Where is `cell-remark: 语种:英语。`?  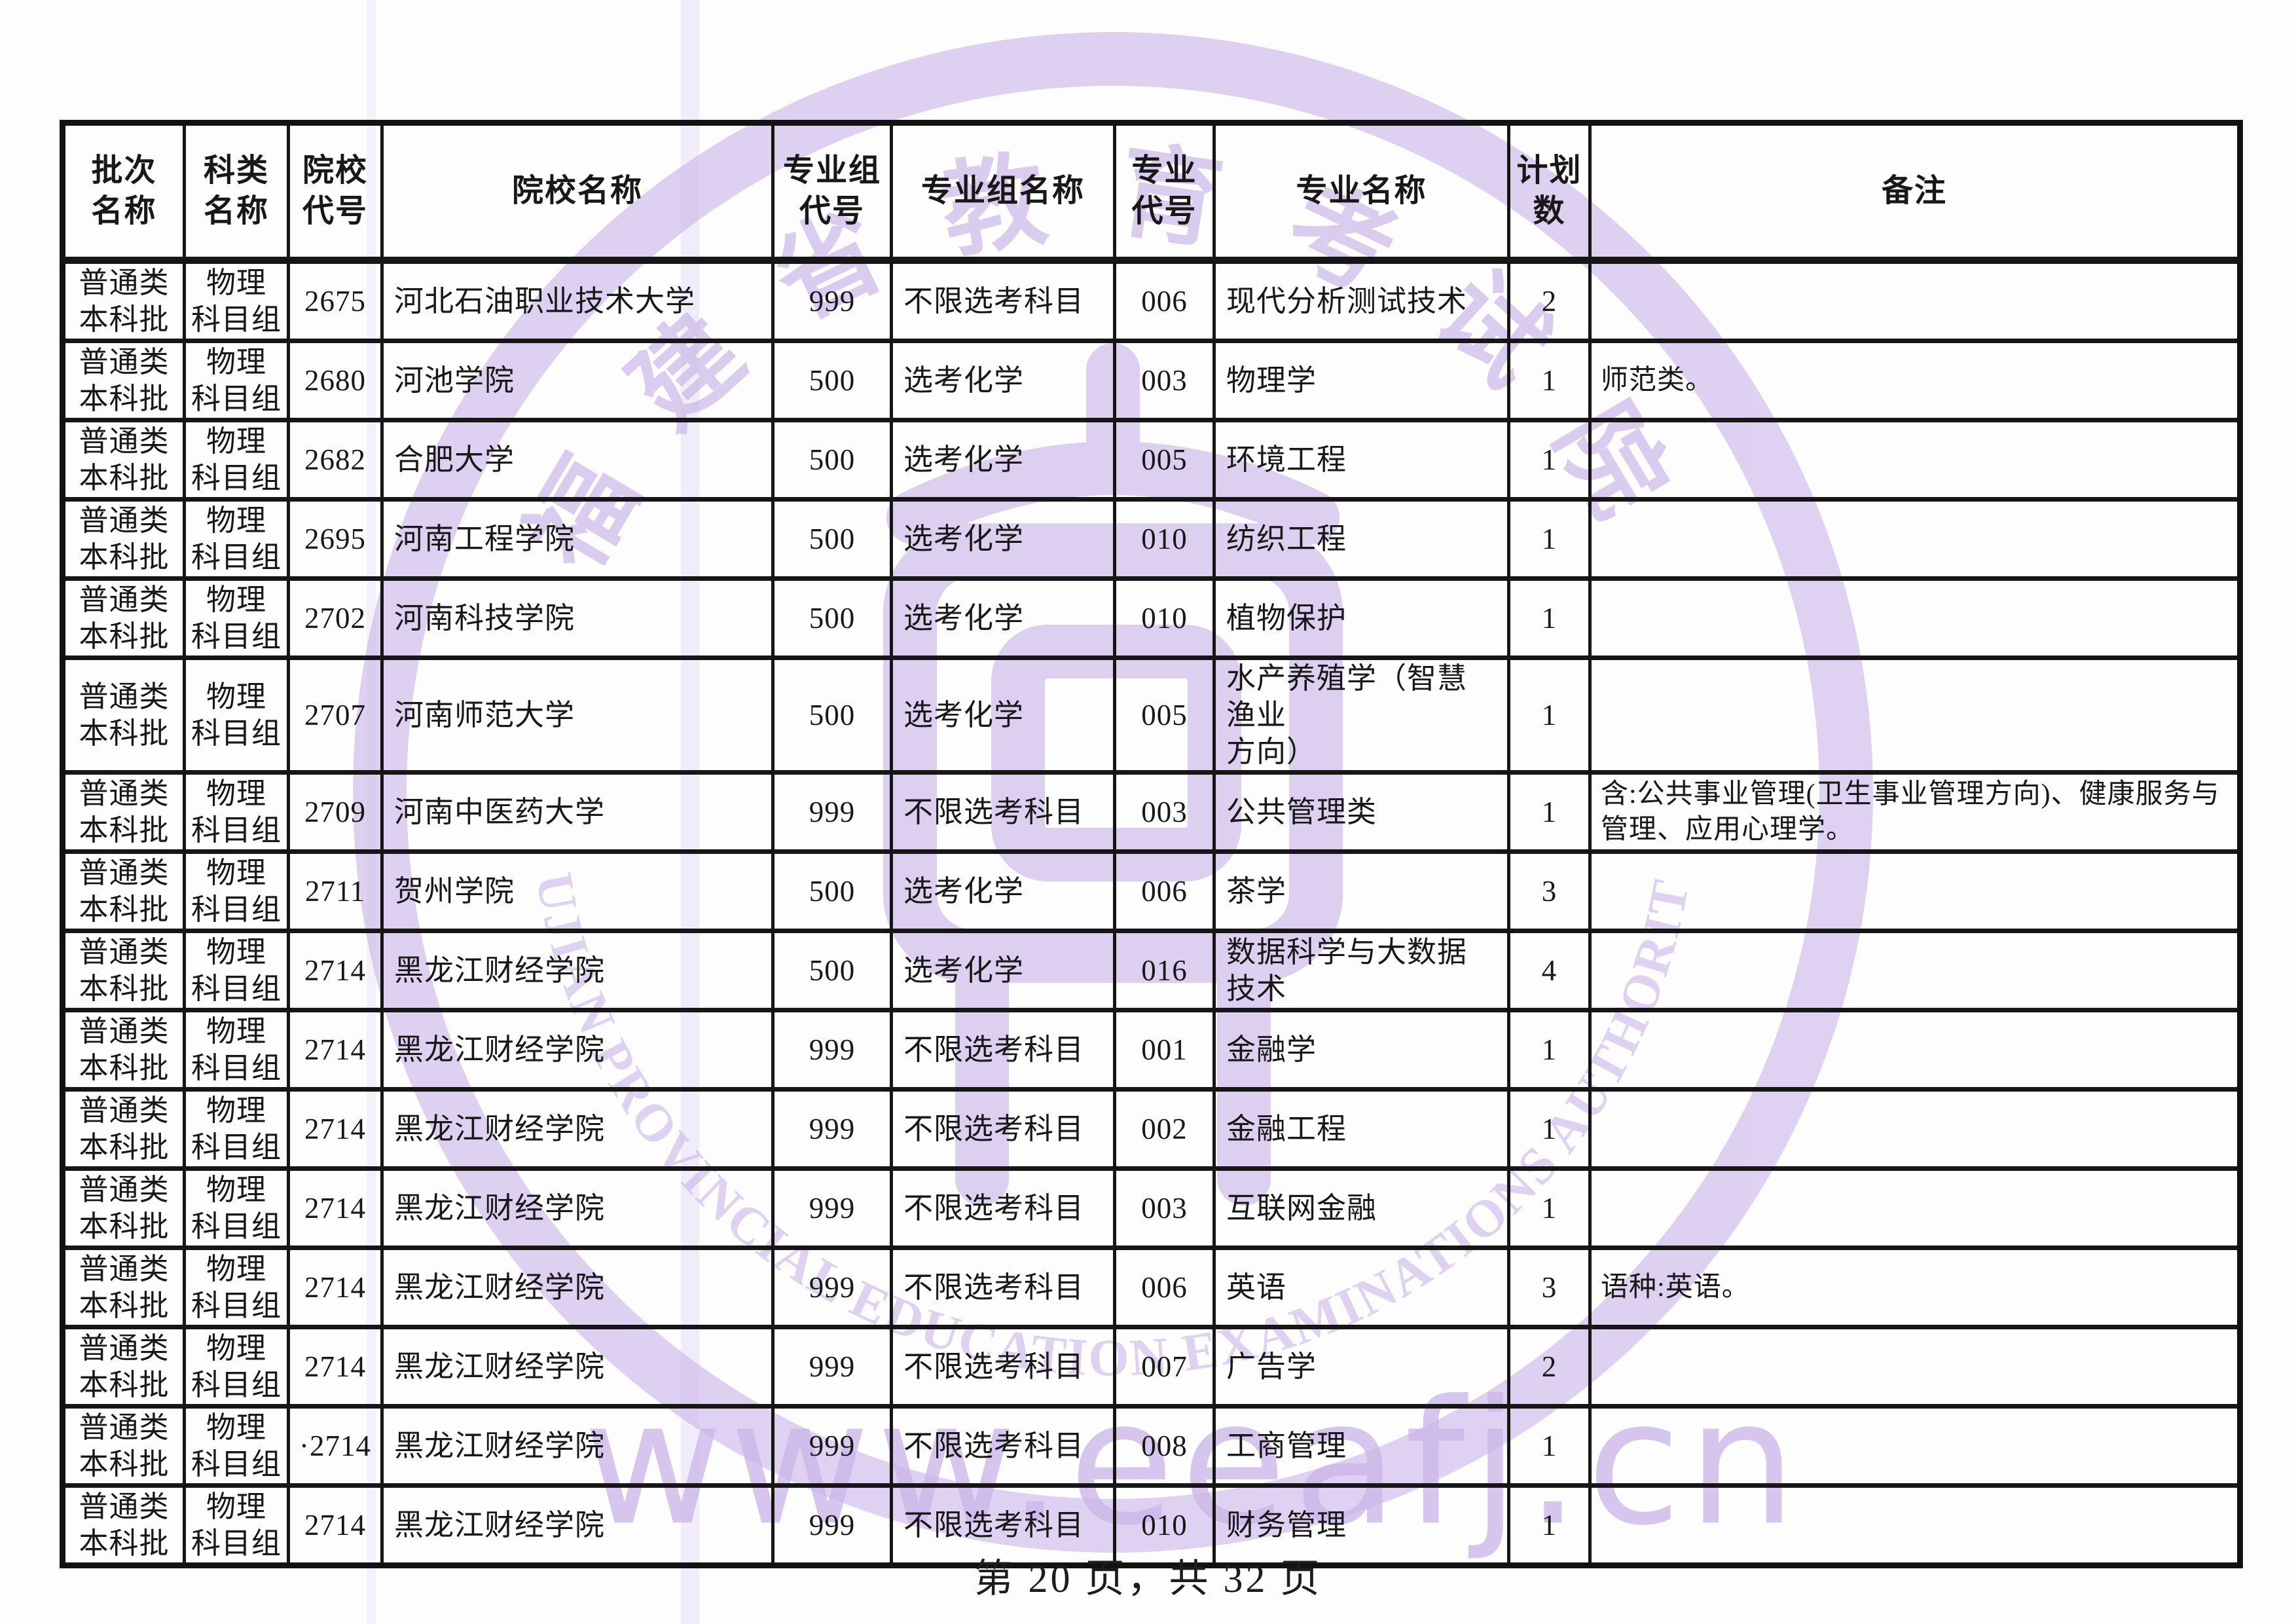
cell-remark: 语种:英语。 is located at coordinates (1915, 1287).